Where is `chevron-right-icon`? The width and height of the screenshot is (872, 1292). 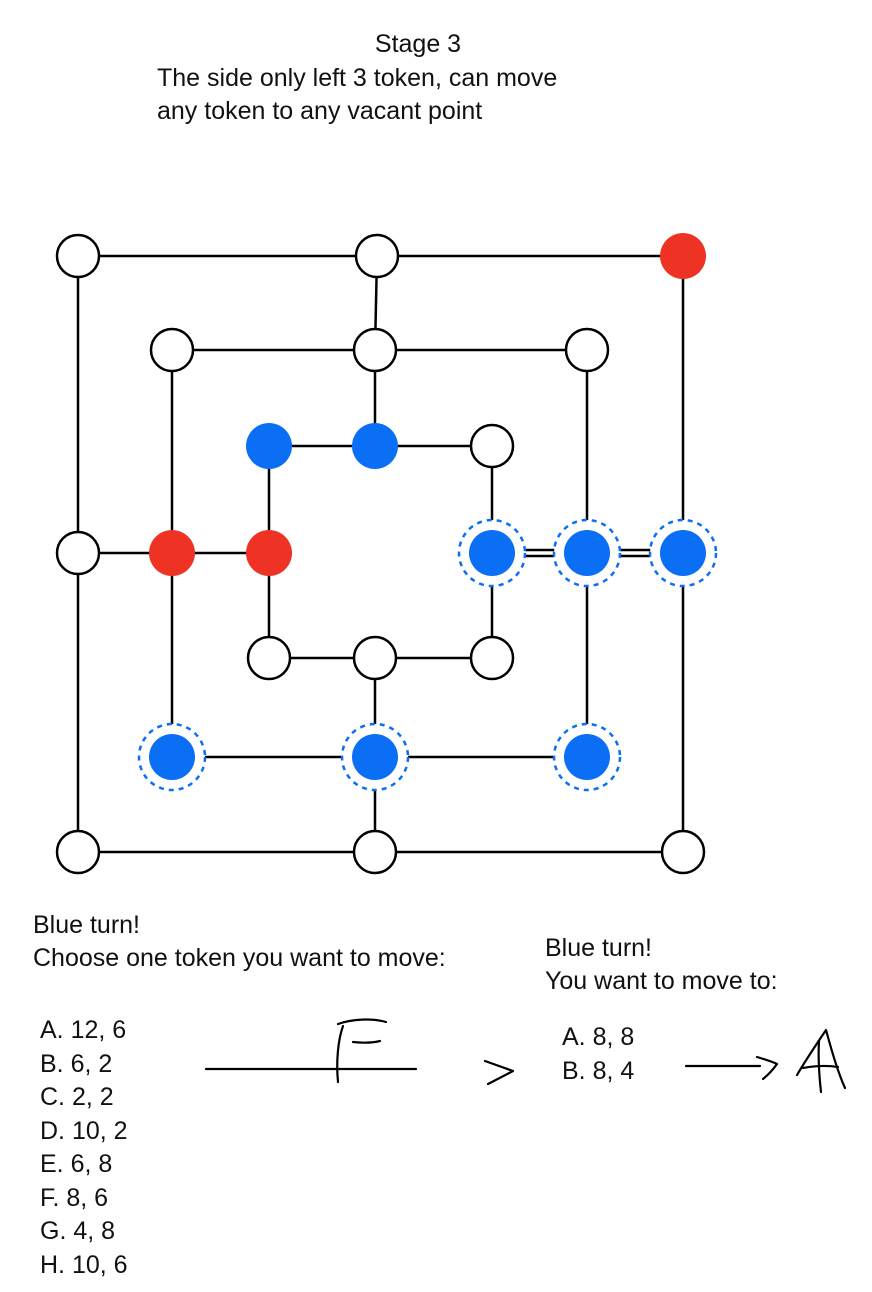
chevron-right-icon is located at coordinates (499, 1072).